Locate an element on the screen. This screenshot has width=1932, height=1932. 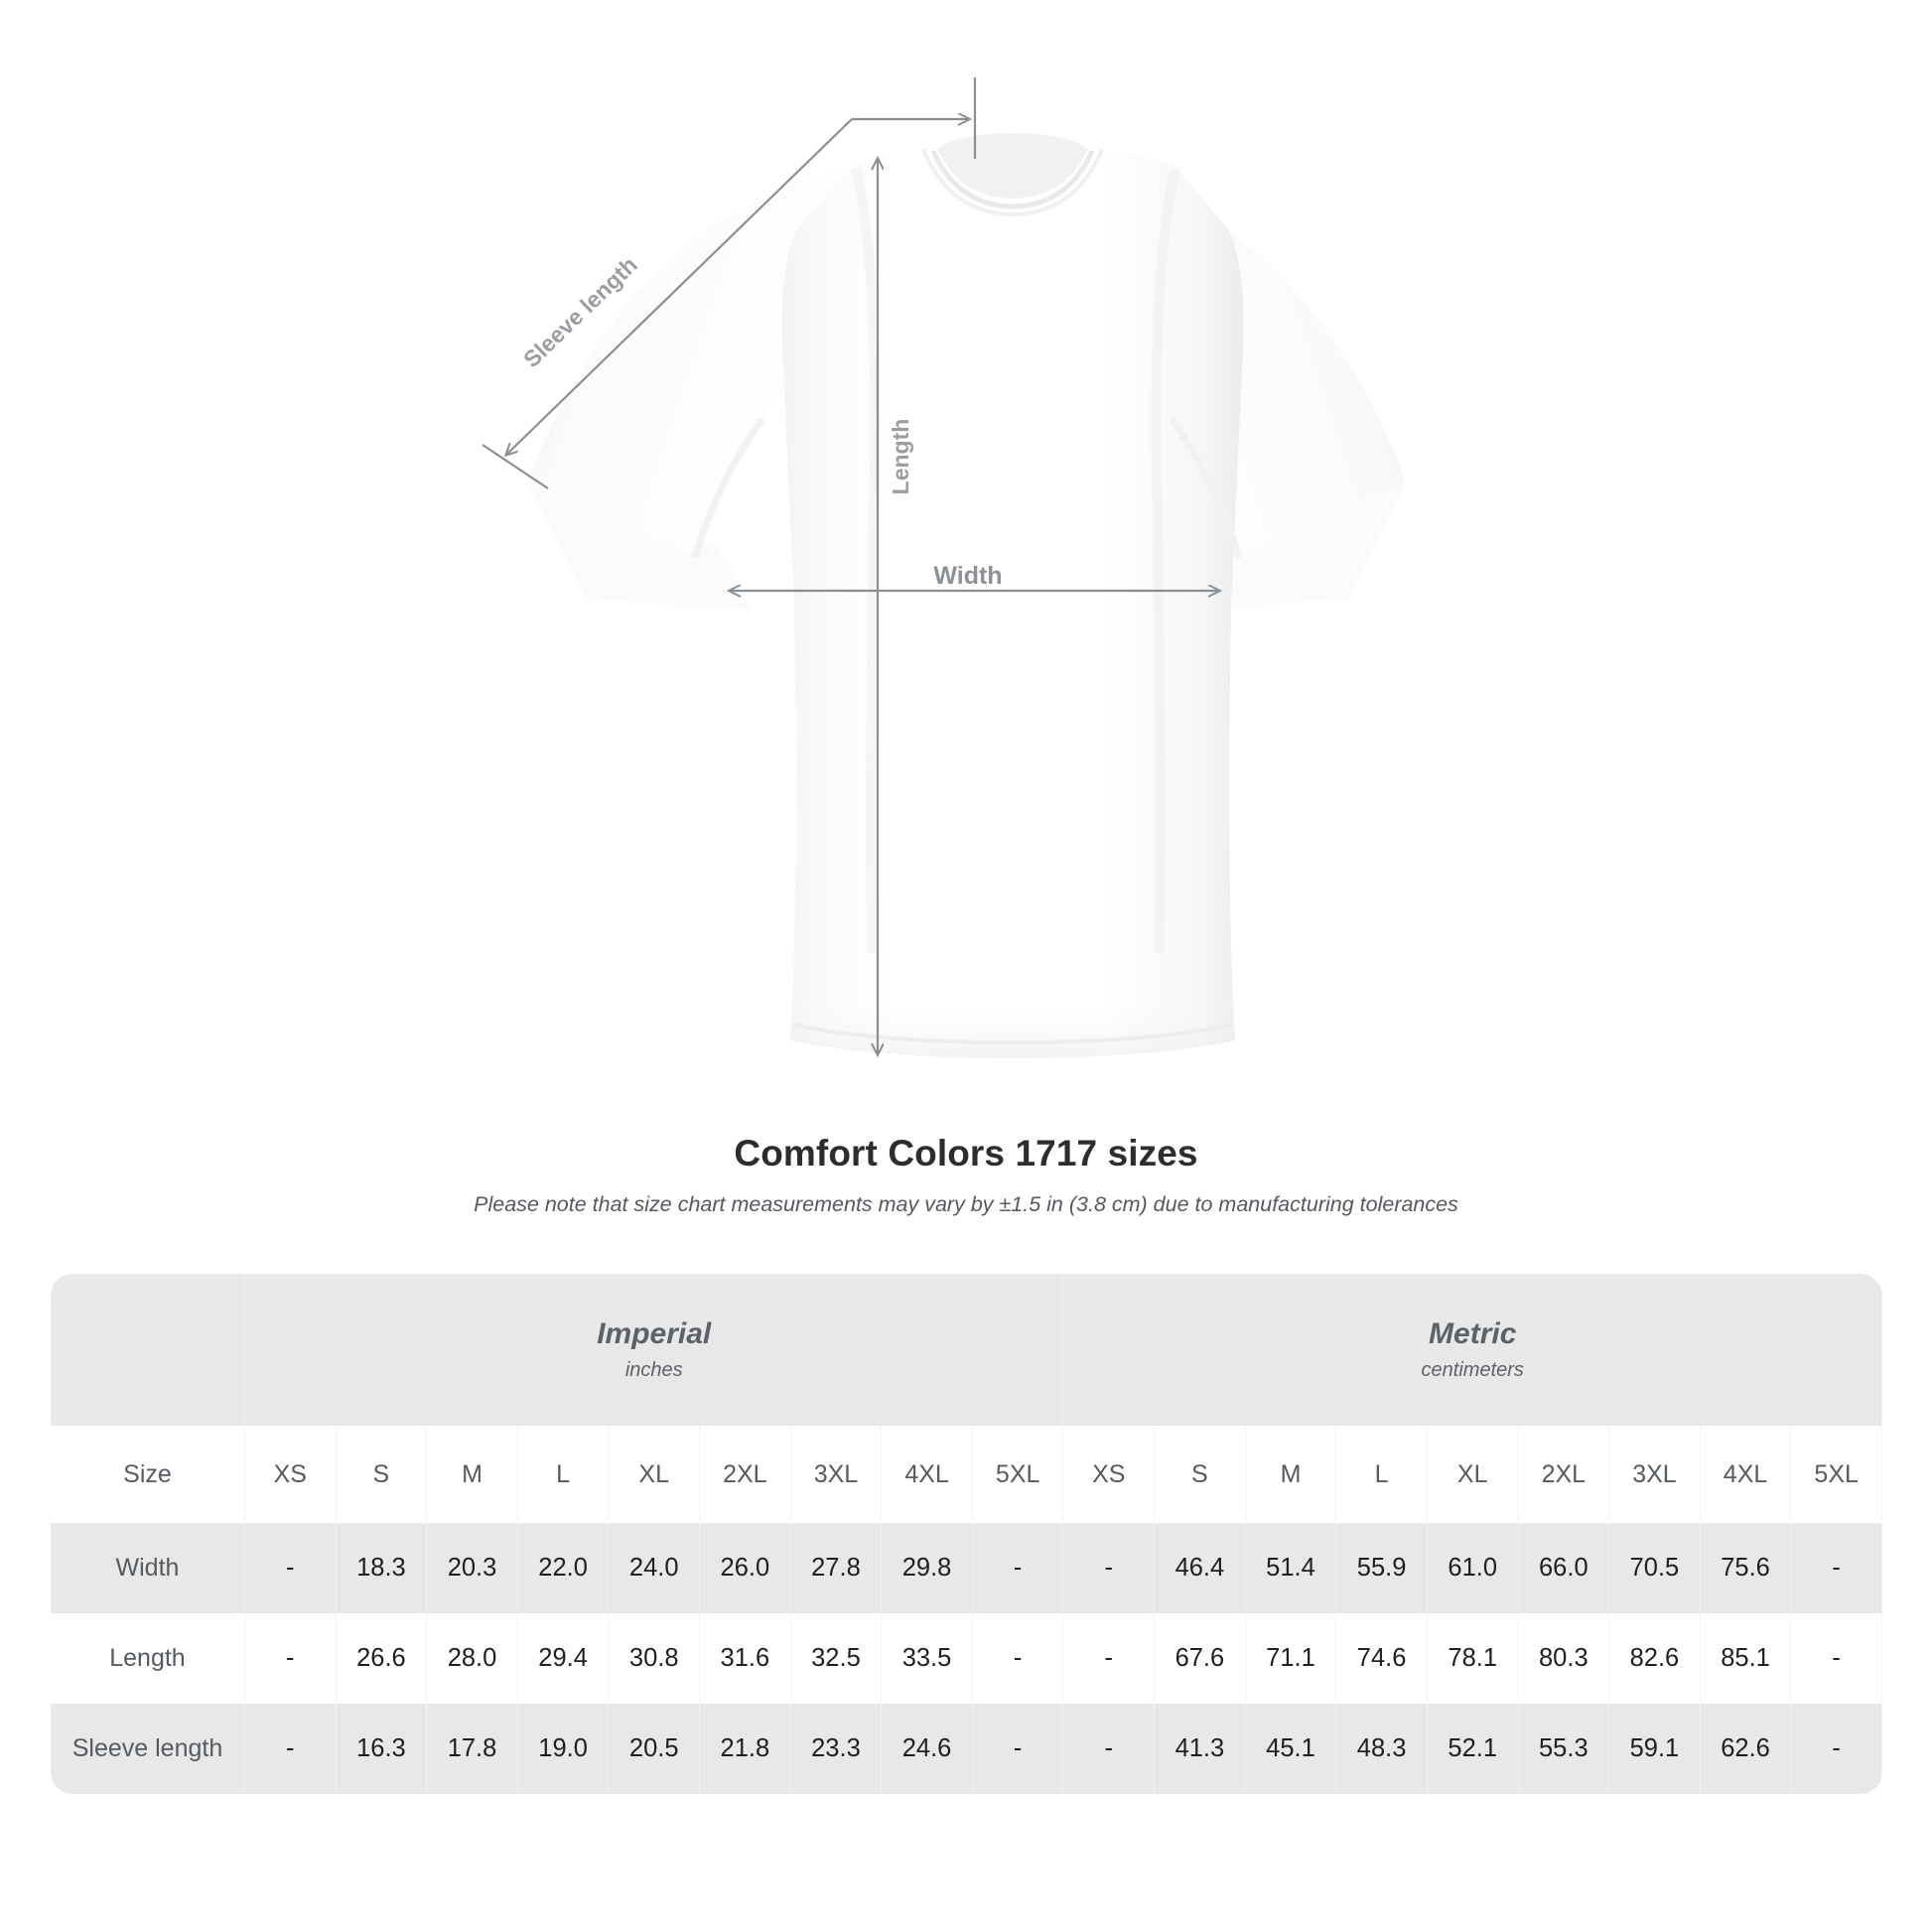
cell-sleeve-metric-xl: 52.1 is located at coordinates (1473, 1749).